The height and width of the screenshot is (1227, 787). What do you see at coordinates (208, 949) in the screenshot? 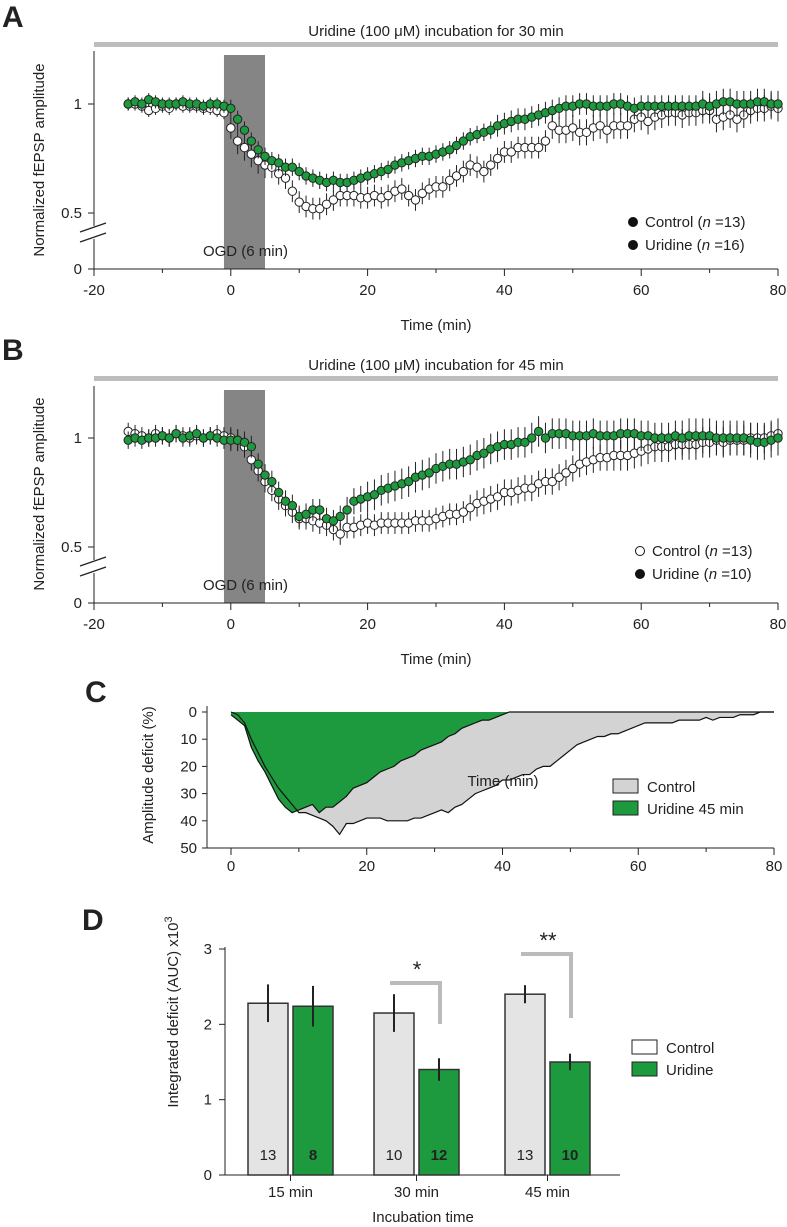
I see `y-tick-label: 3` at bounding box center [208, 949].